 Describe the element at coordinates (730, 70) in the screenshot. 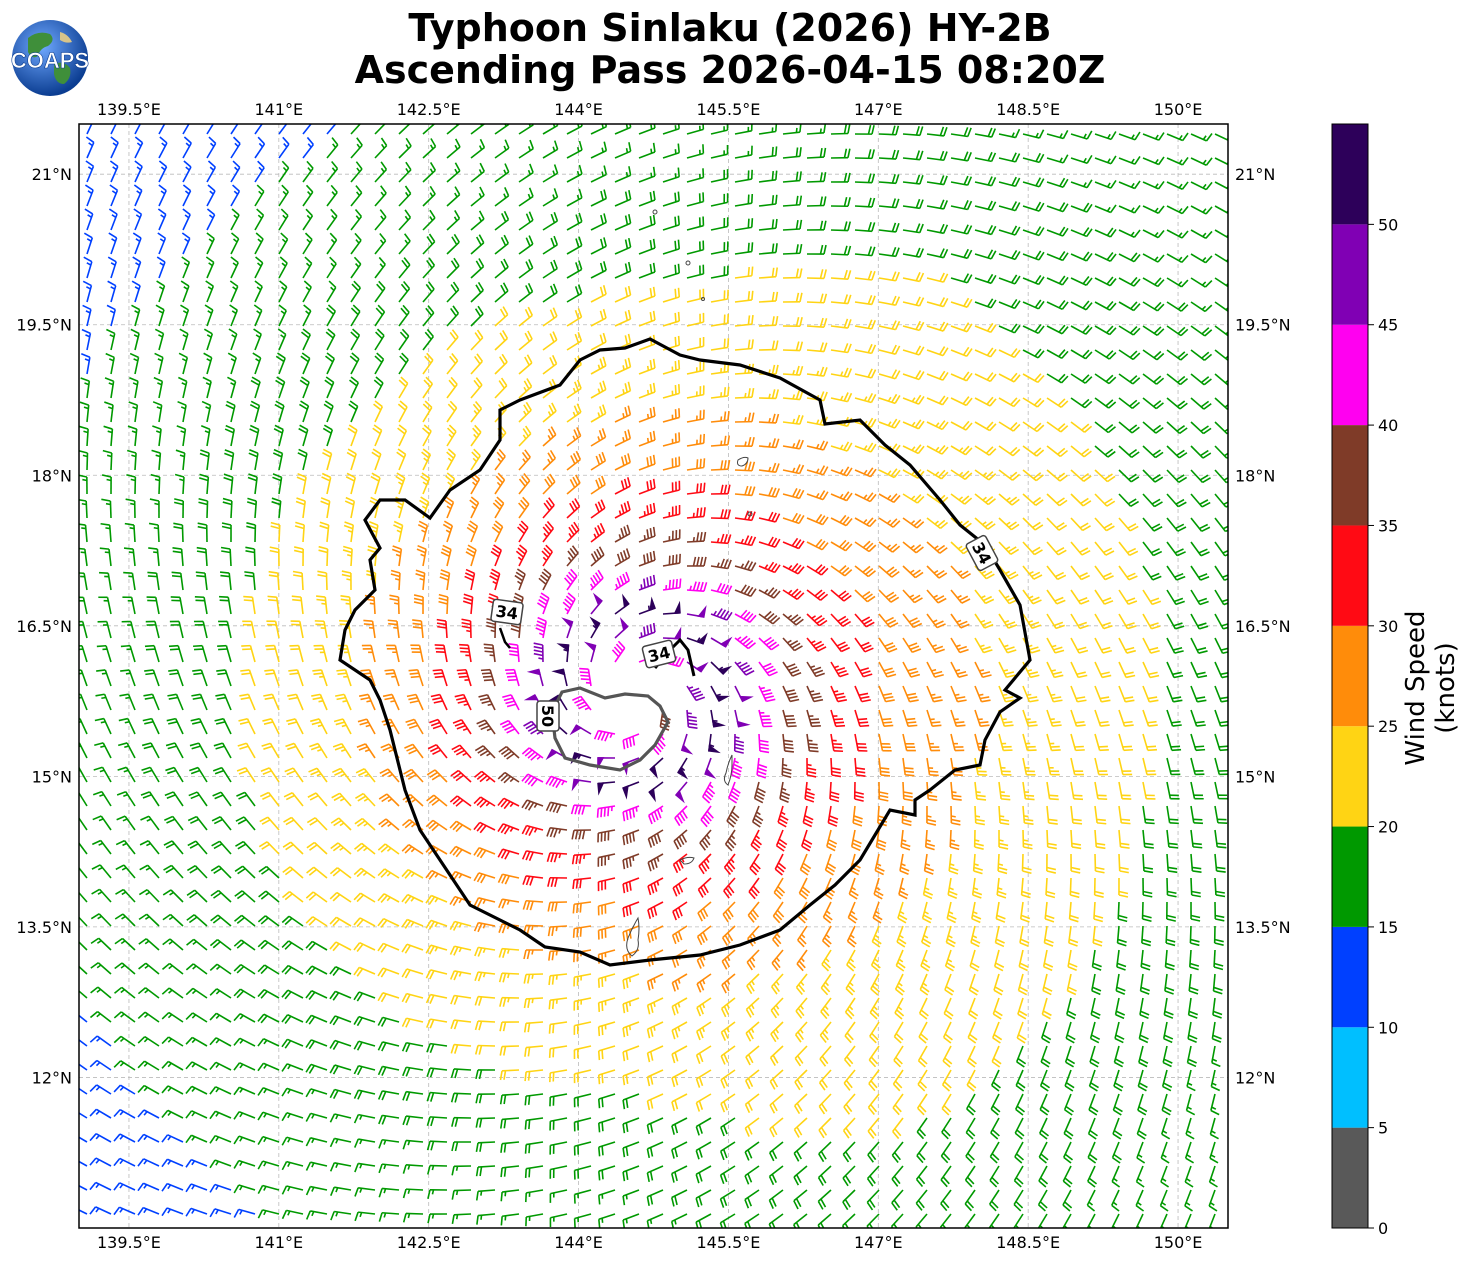

I see `title-line-2: Ascending Pass 2026-04-15 08:20Z` at that location.